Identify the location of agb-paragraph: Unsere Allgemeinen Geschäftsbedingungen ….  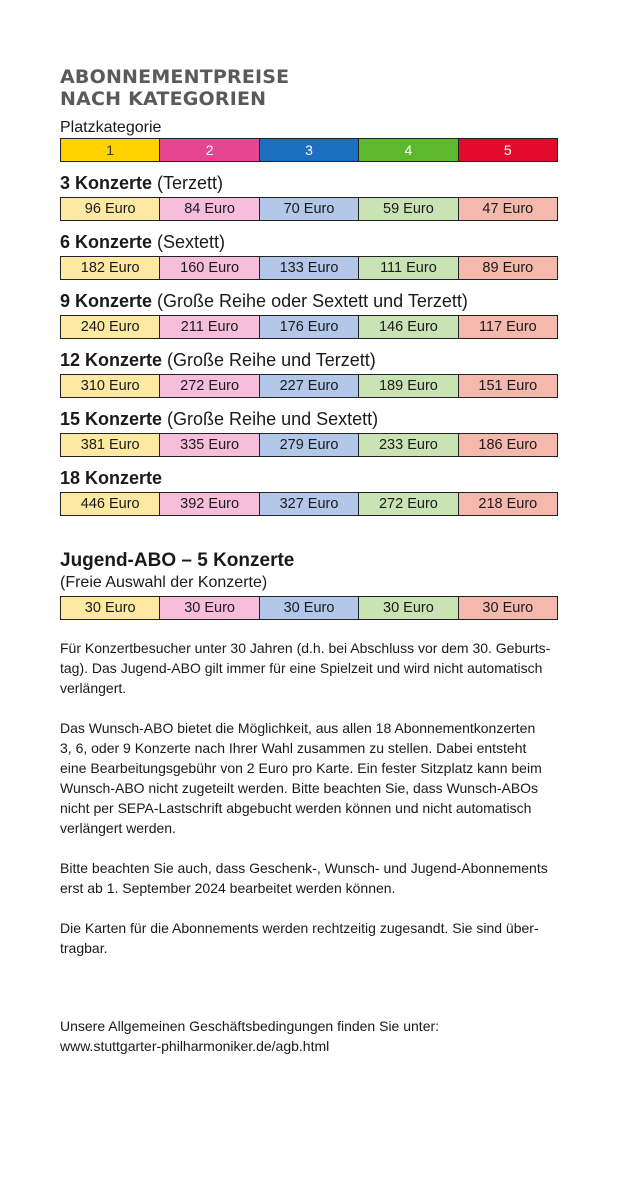
(310, 1036).